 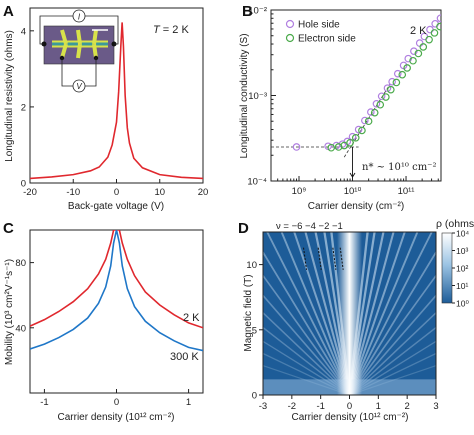 What do you see at coordinates (248, 312) in the screenshot?
I see `panel-d-ylabel: Magnetic field (T)` at bounding box center [248, 312].